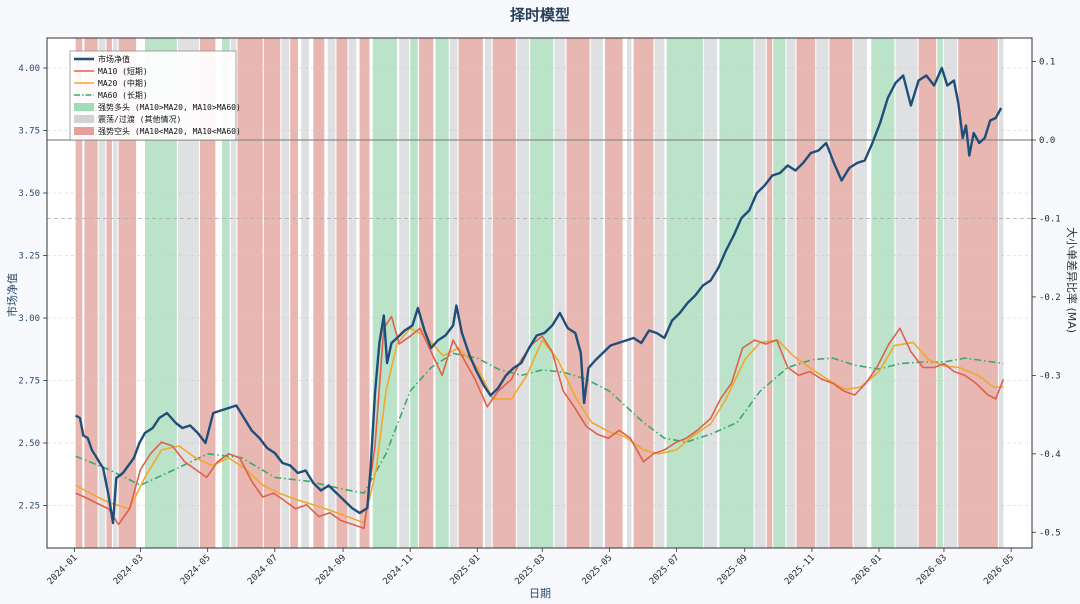 This screenshot has height=604, width=1080. What do you see at coordinates (29, 194) in the screenshot?
I see `y-left-tick-label: 3.50` at bounding box center [29, 194].